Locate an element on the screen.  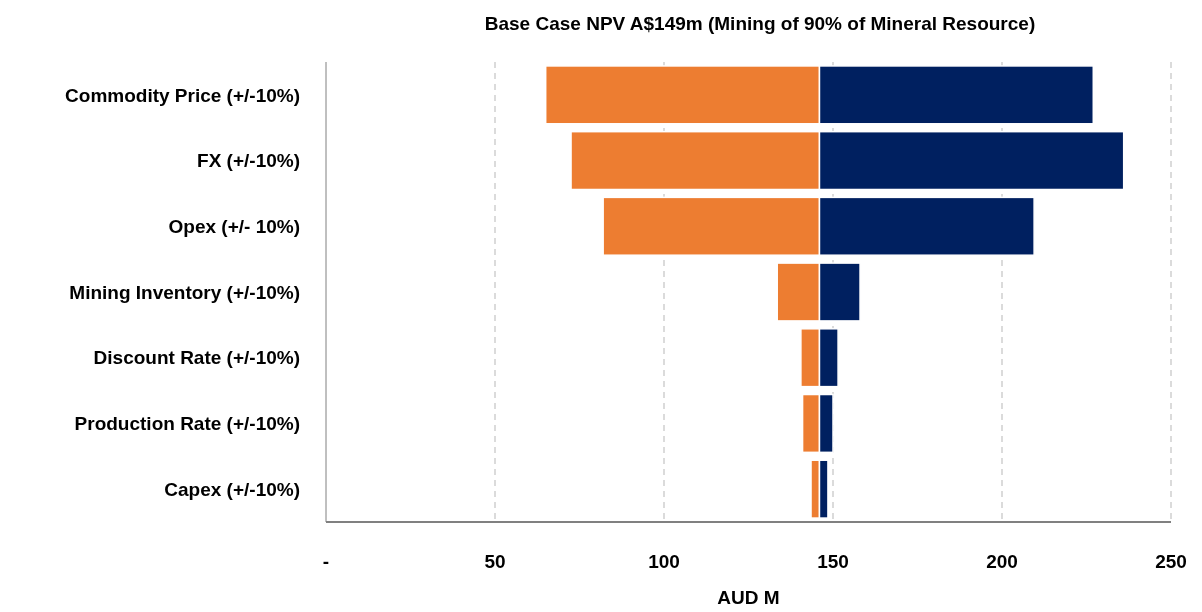
y-tick-label: Capex (+/-10%) is located at coordinates (232, 489).